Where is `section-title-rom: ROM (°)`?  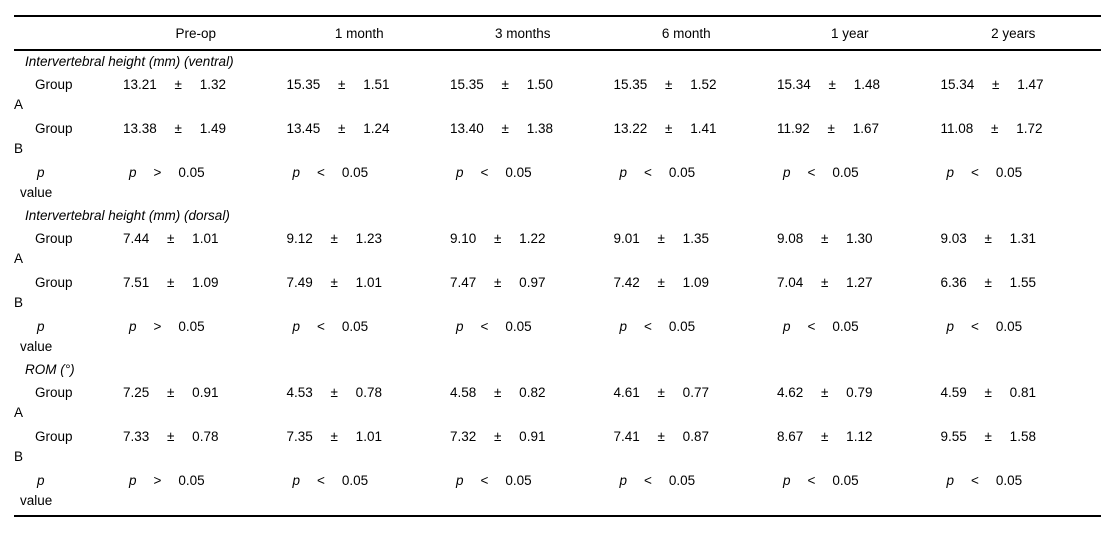
section-title-rom: ROM (°) is located at coordinates (50, 369).